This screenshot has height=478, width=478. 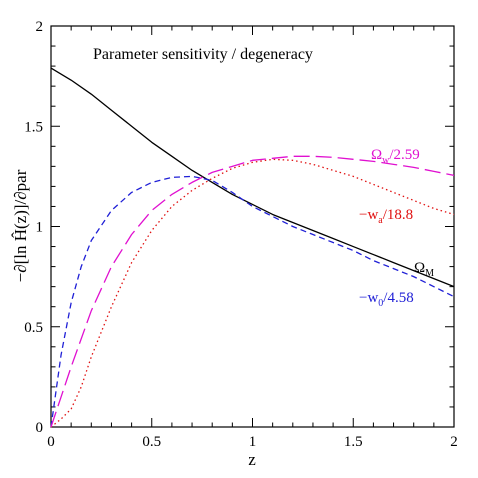 What do you see at coordinates (40, 228) in the screenshot?
I see `y-tick-label: 1` at bounding box center [40, 228].